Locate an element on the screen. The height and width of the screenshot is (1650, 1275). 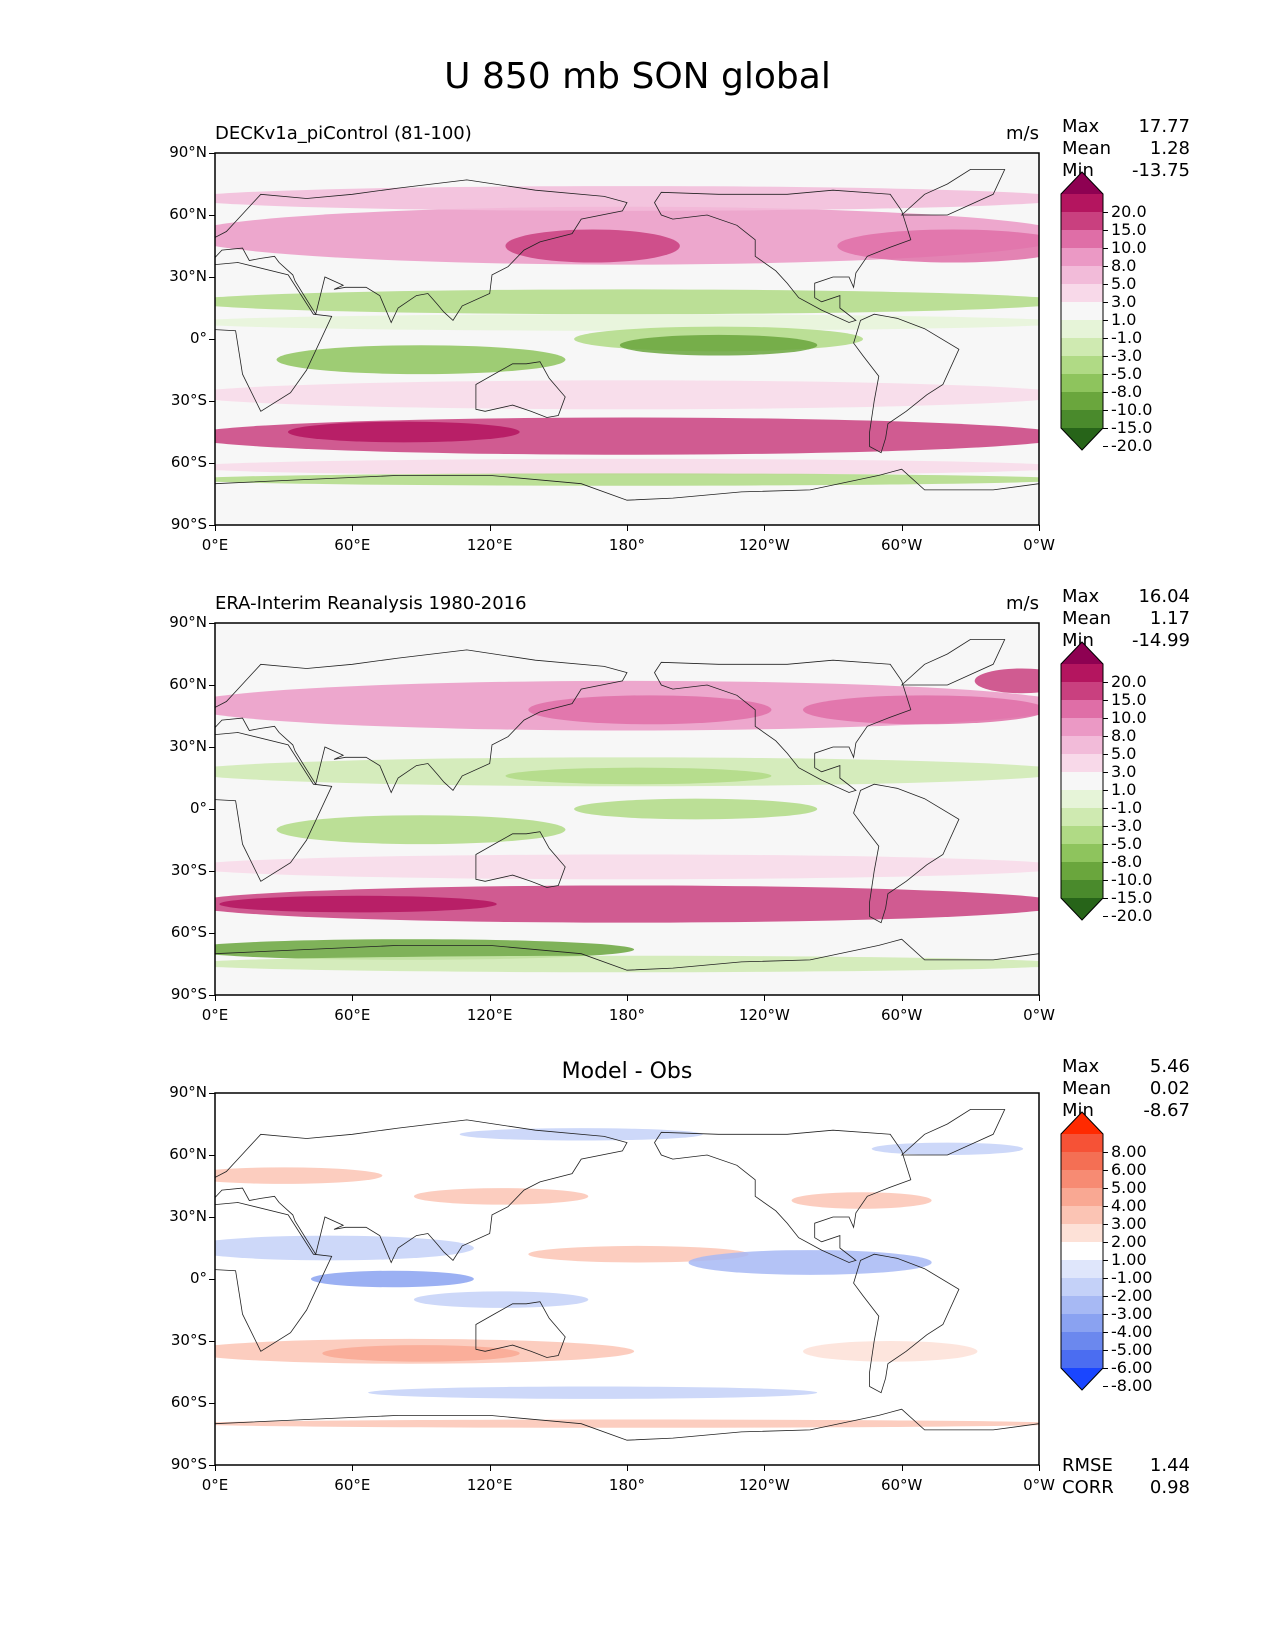
colorbar-tick-label: -8.0 is located at coordinates (1127, 861).